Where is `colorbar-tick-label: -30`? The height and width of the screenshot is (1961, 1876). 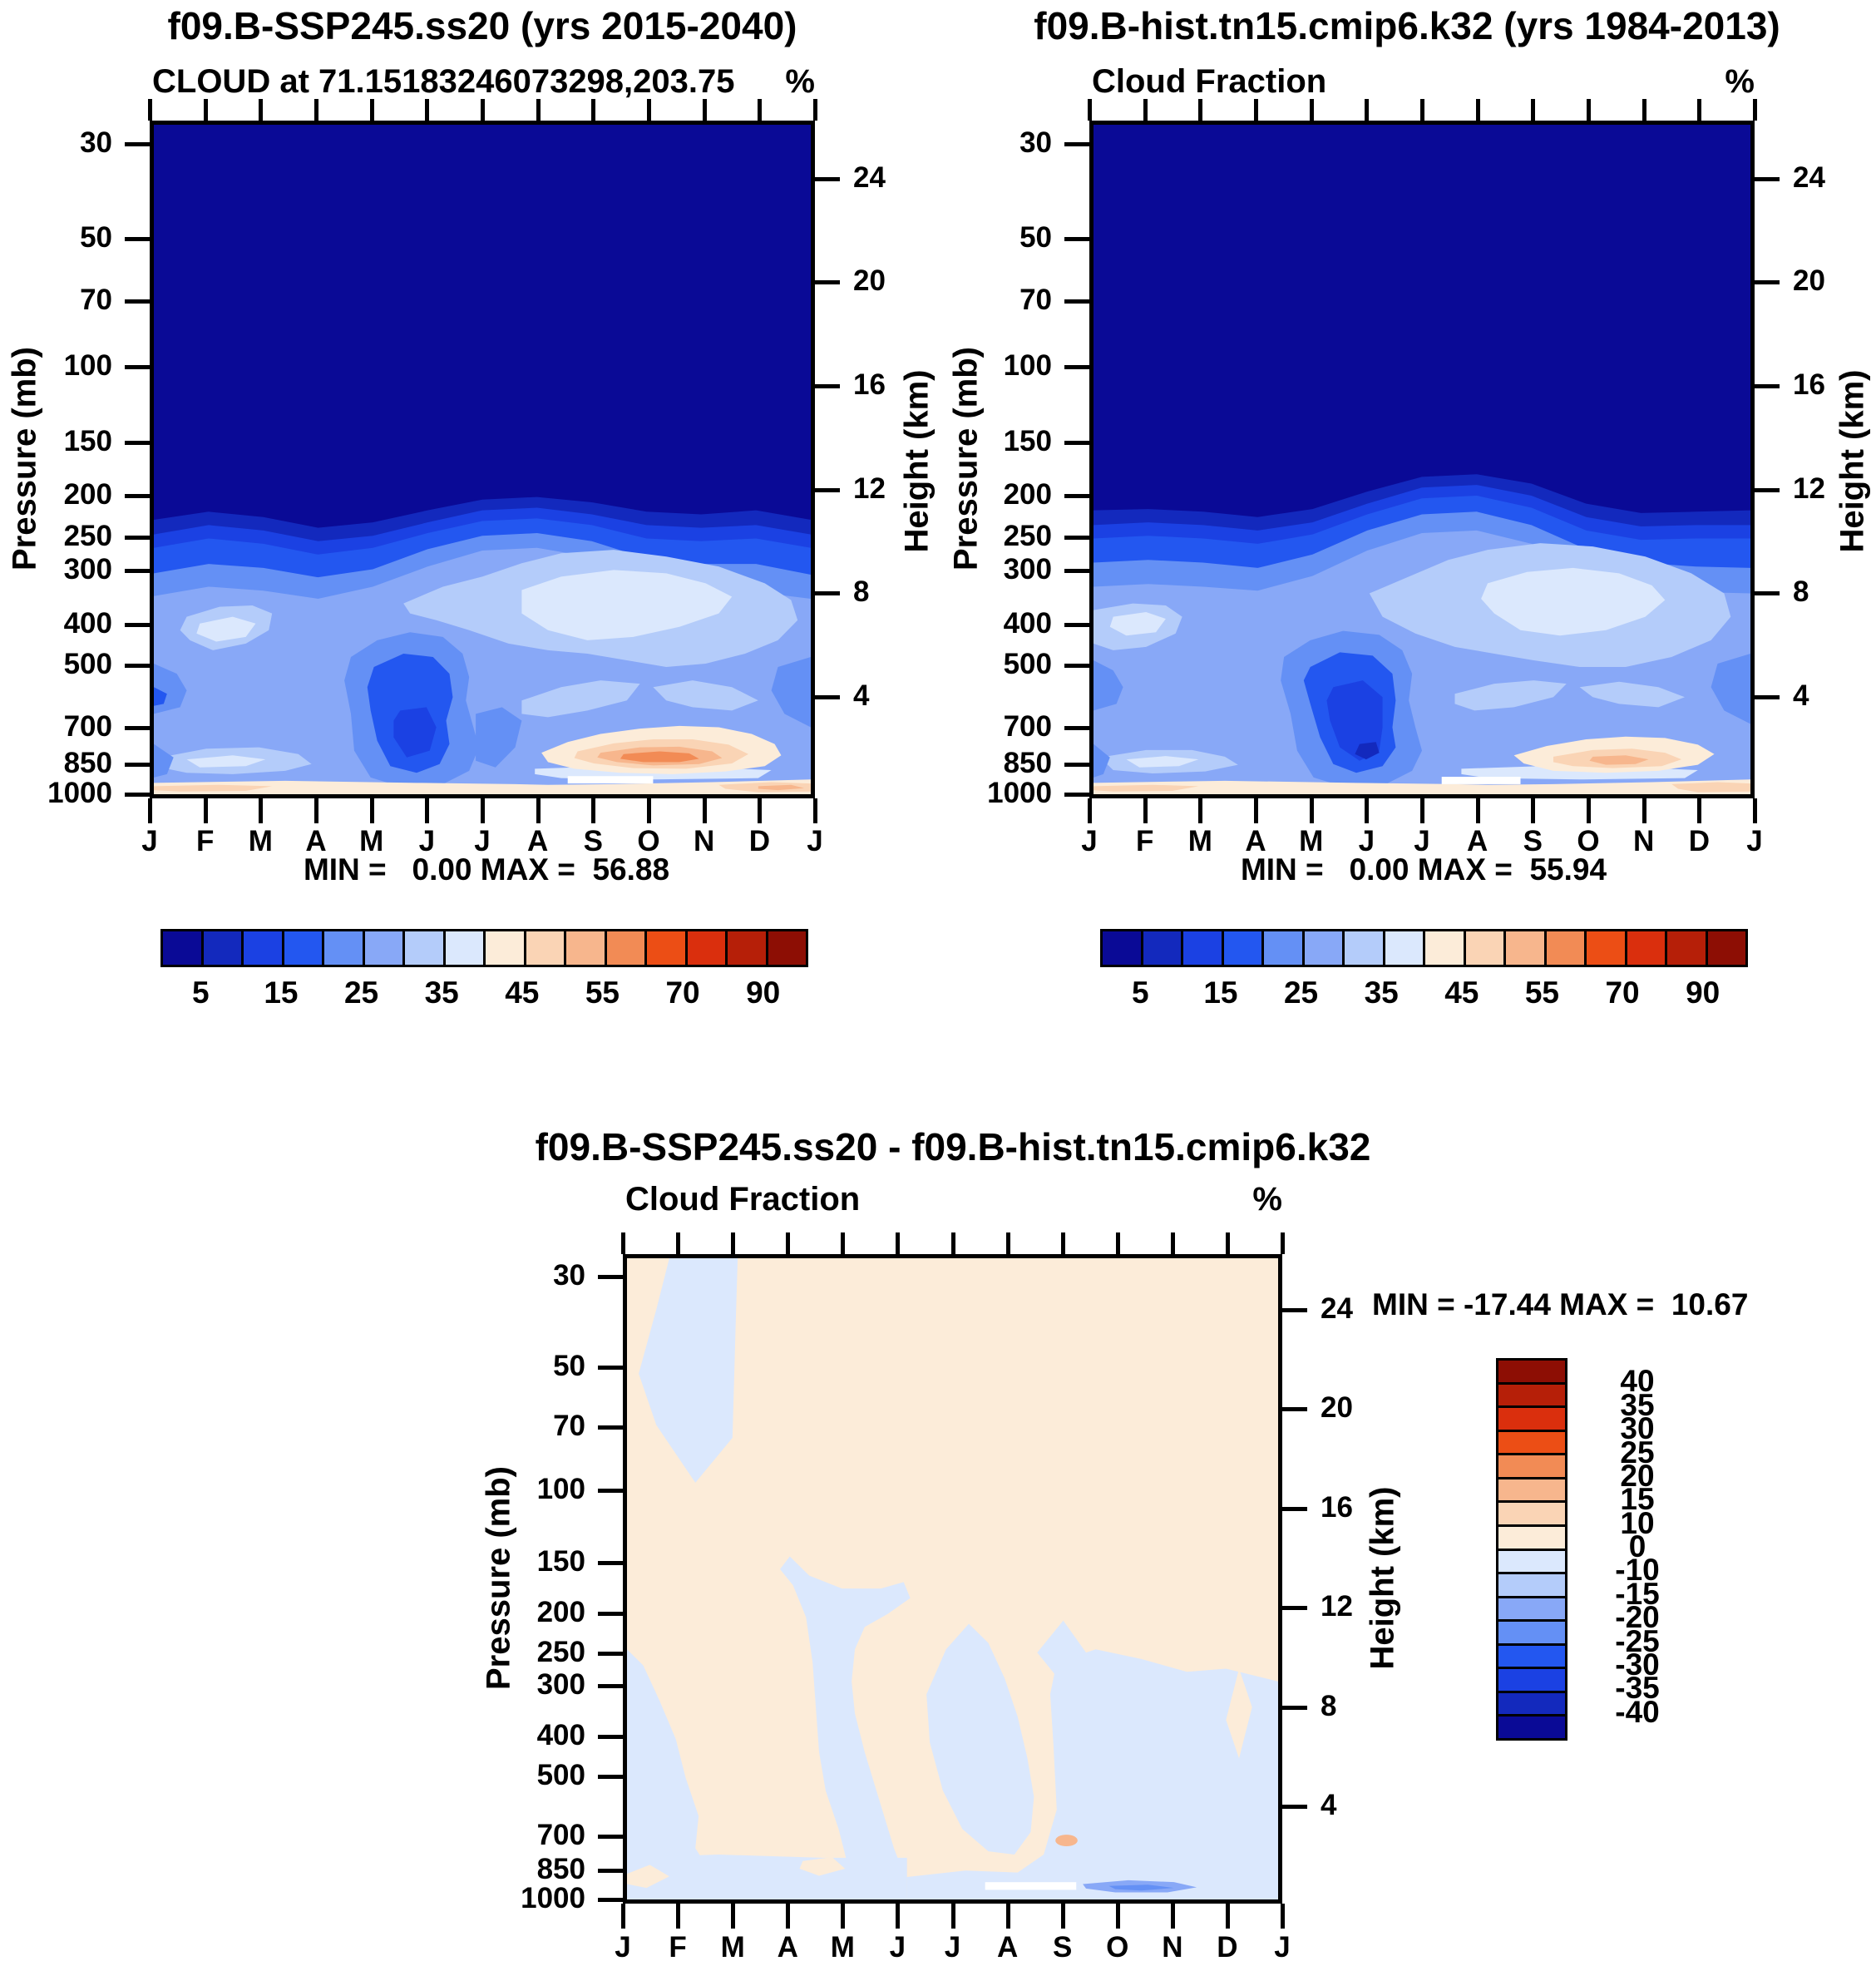 colorbar-tick-label: -30 is located at coordinates (1637, 1664).